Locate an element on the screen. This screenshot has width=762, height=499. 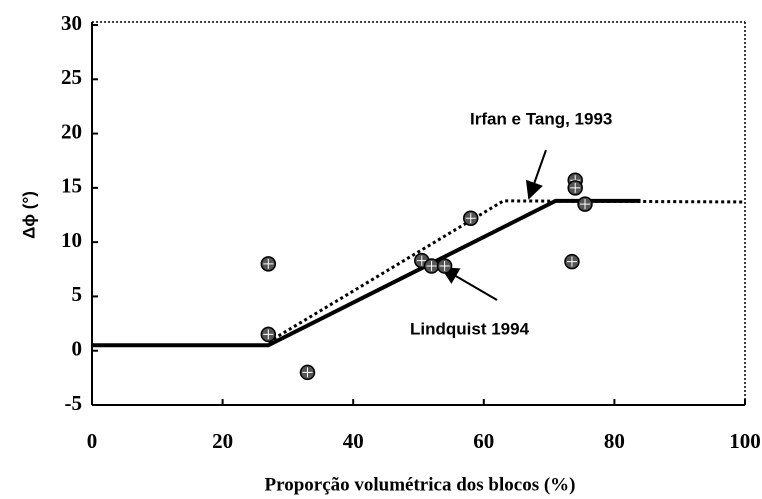
x-tick-label: 40 is located at coordinates (353, 441).